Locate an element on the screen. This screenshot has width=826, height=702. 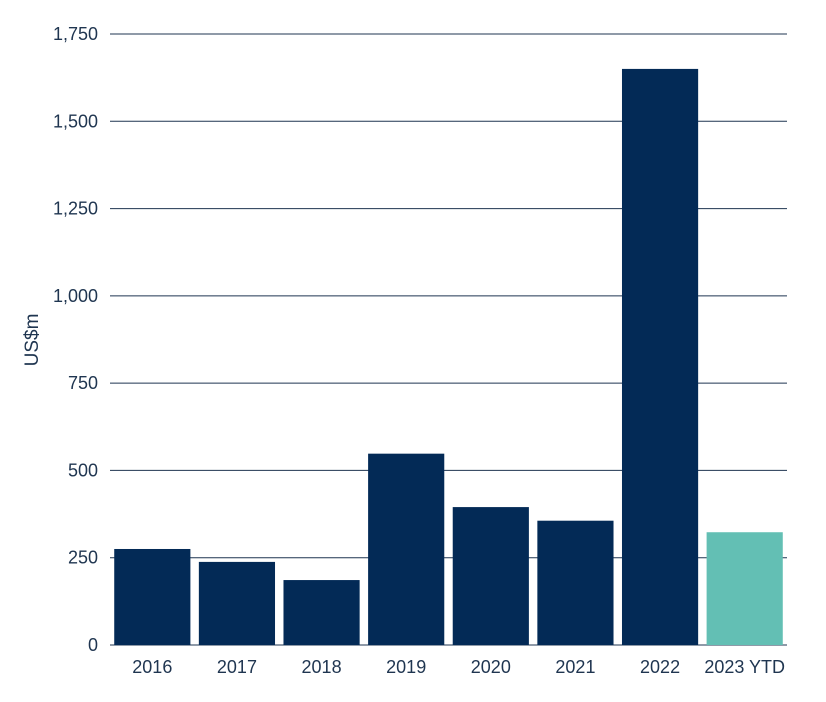
x-axis-ticks: 2016 2017 2018 2019 2020 2021 2022 2023 YTD is located at coordinates (458, 667).